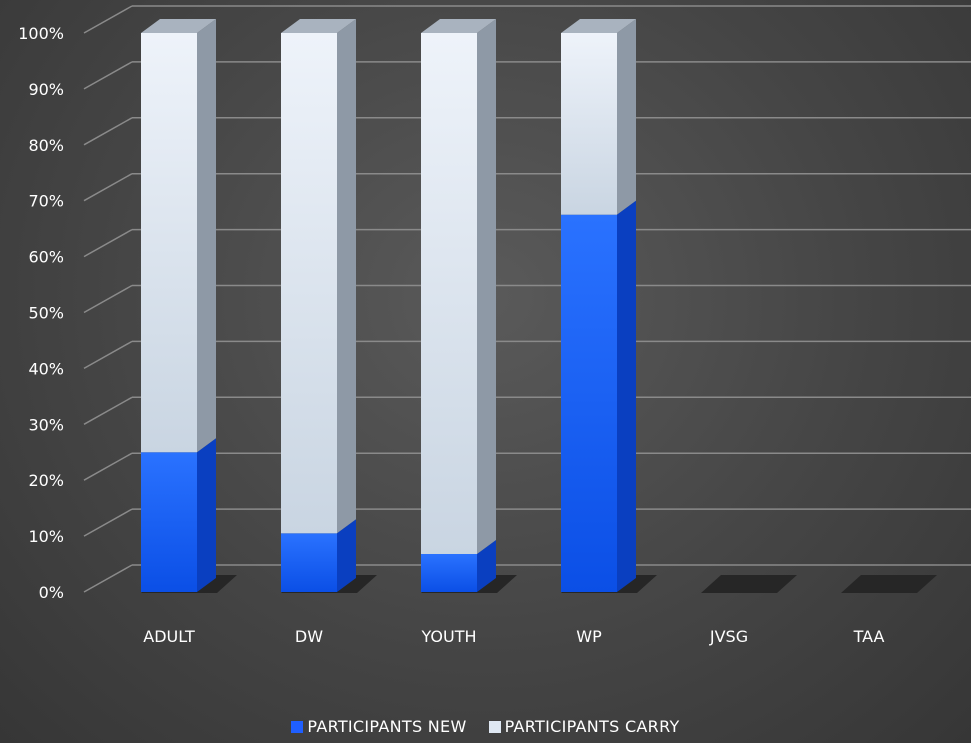 The image size is (971, 743). I want to click on y-tick-label: 40%, so click(46, 368).